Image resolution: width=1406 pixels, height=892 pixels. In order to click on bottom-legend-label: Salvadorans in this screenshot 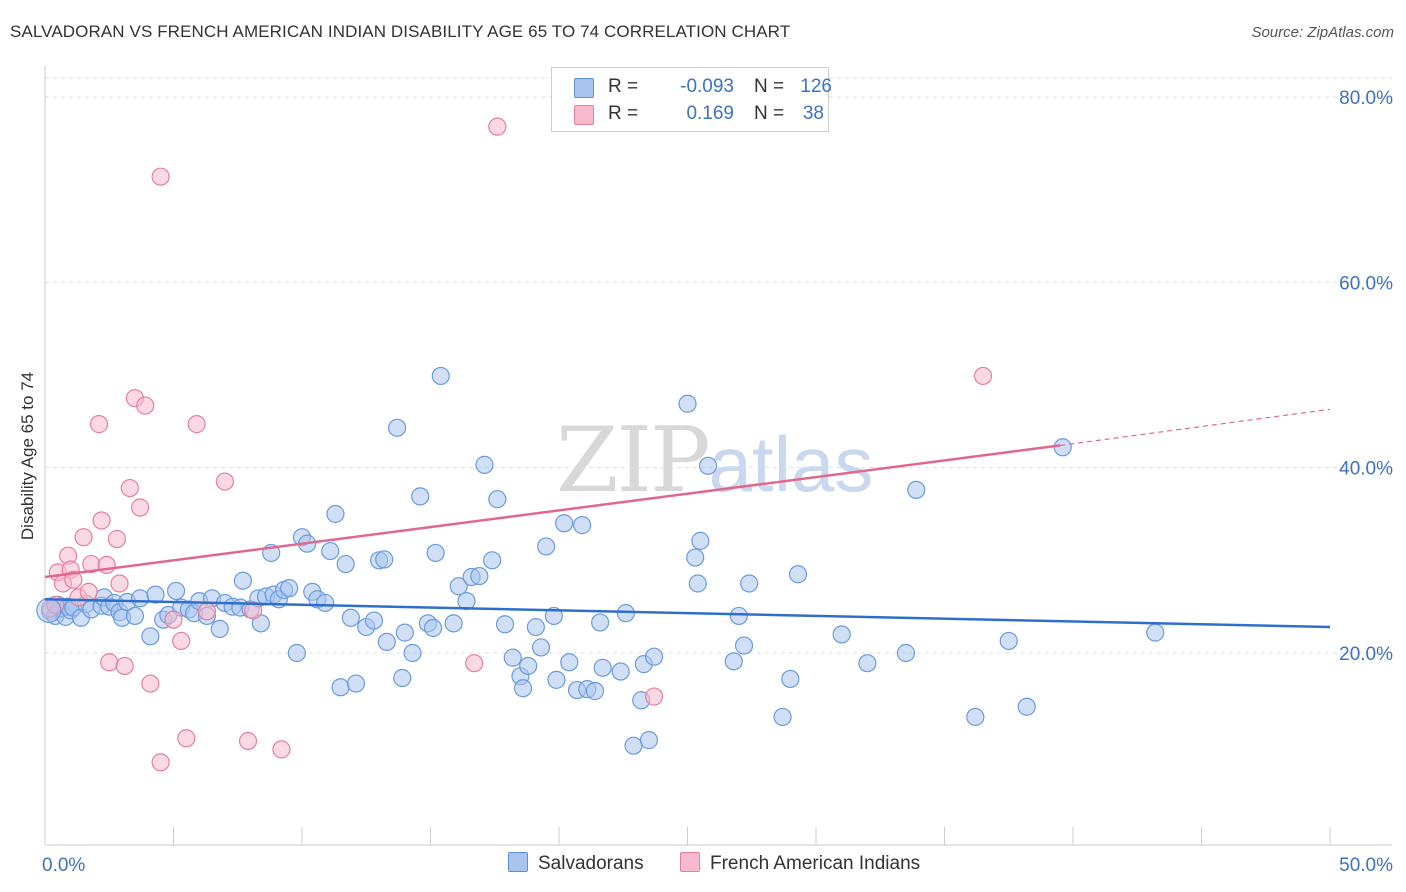, I will do `click(591, 863)`.